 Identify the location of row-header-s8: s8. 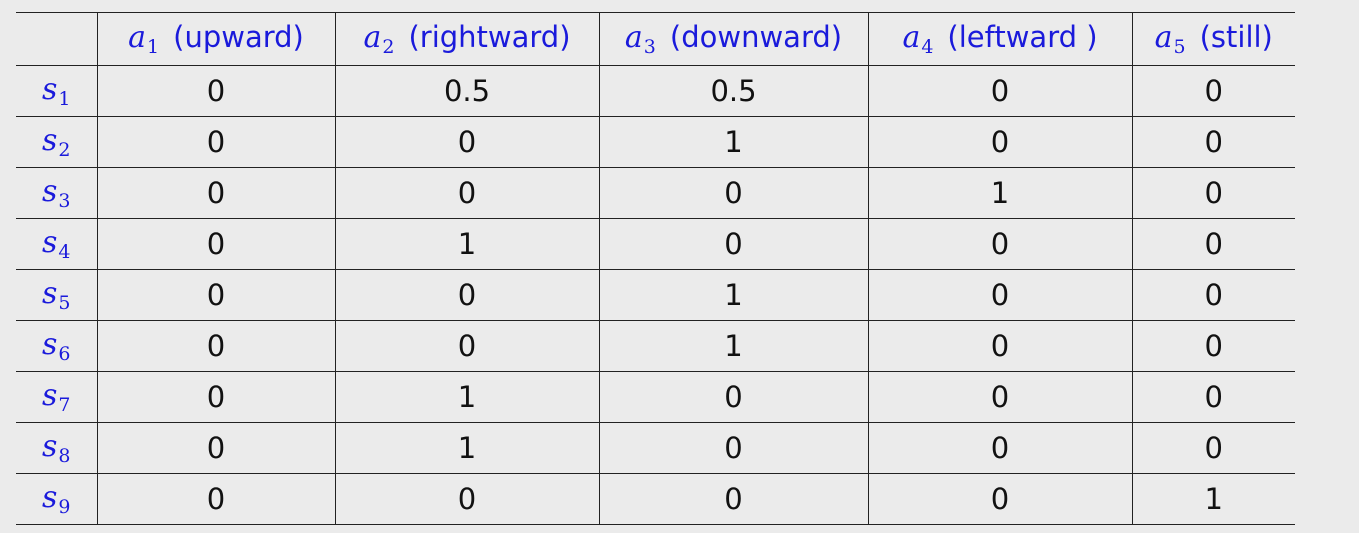
(57, 448).